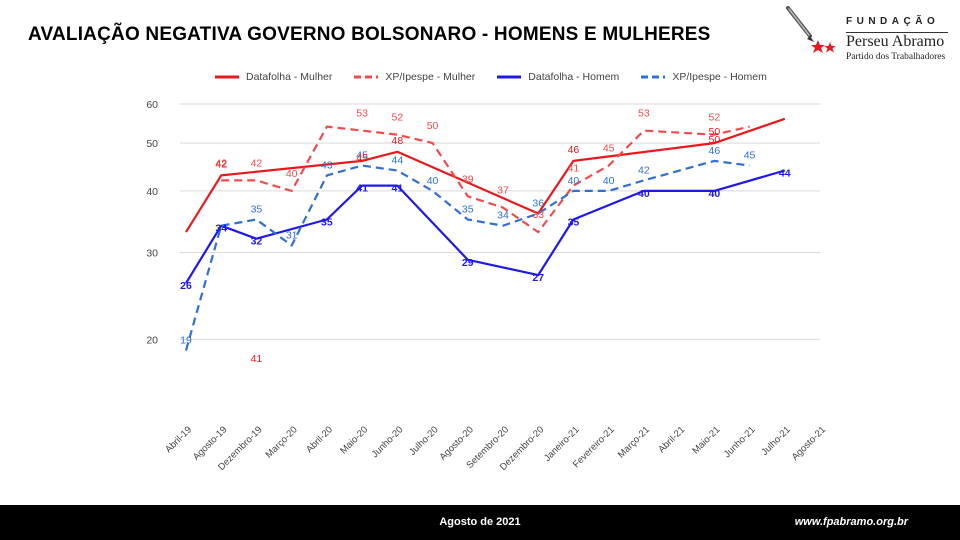  Describe the element at coordinates (503, 191) in the screenshot. I see `data-label: 37` at that location.